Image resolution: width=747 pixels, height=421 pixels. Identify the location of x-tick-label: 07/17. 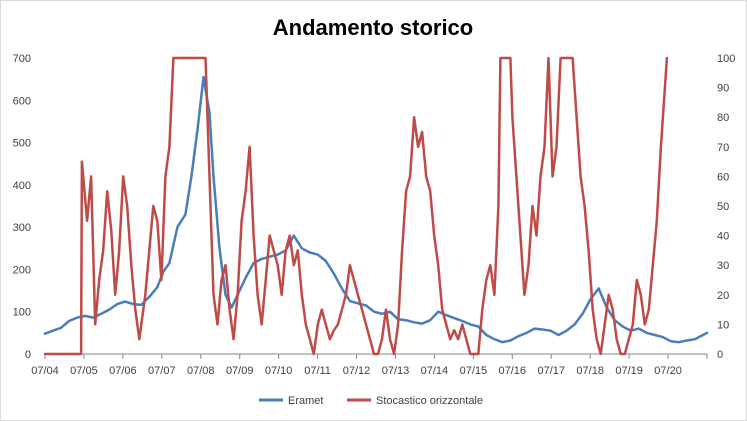
(551, 371).